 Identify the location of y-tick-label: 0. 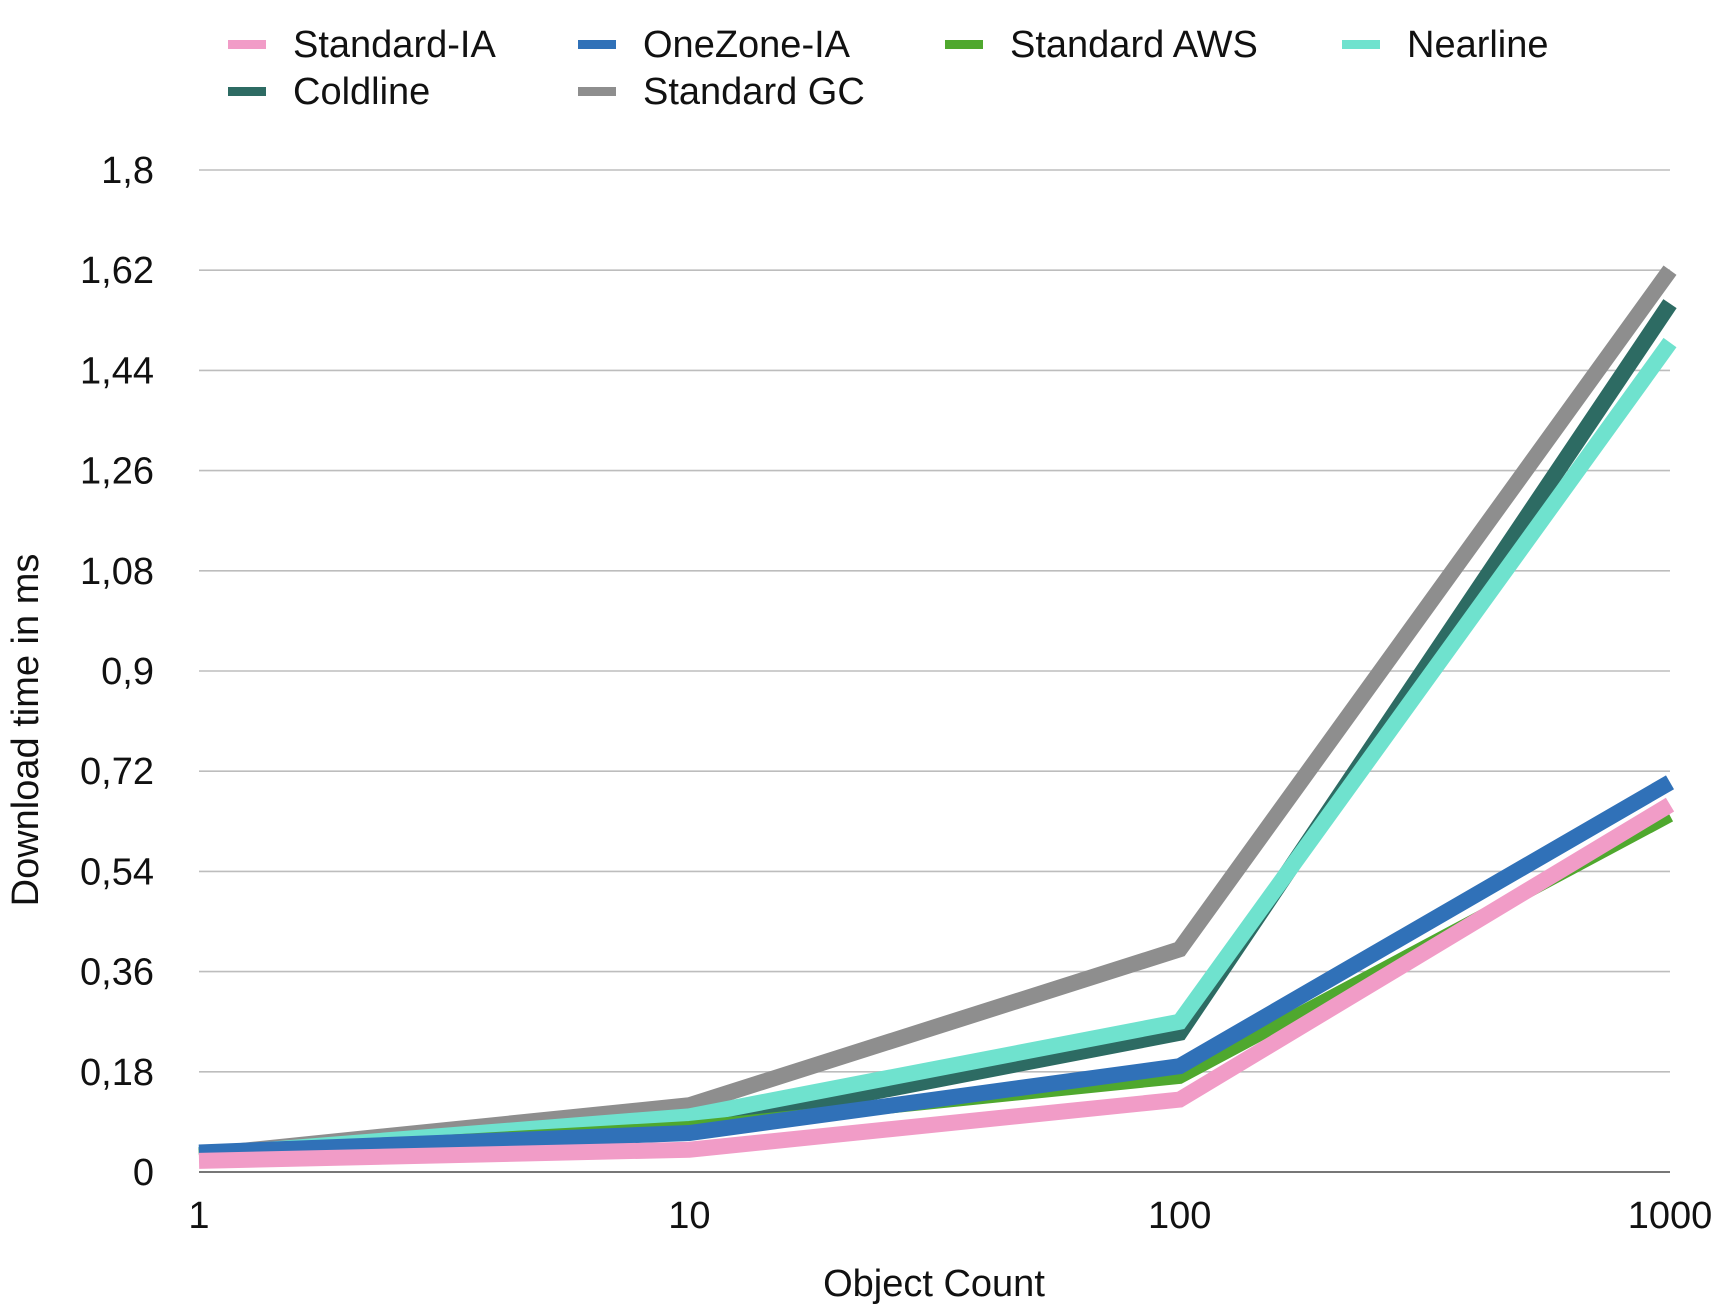
(143, 1173).